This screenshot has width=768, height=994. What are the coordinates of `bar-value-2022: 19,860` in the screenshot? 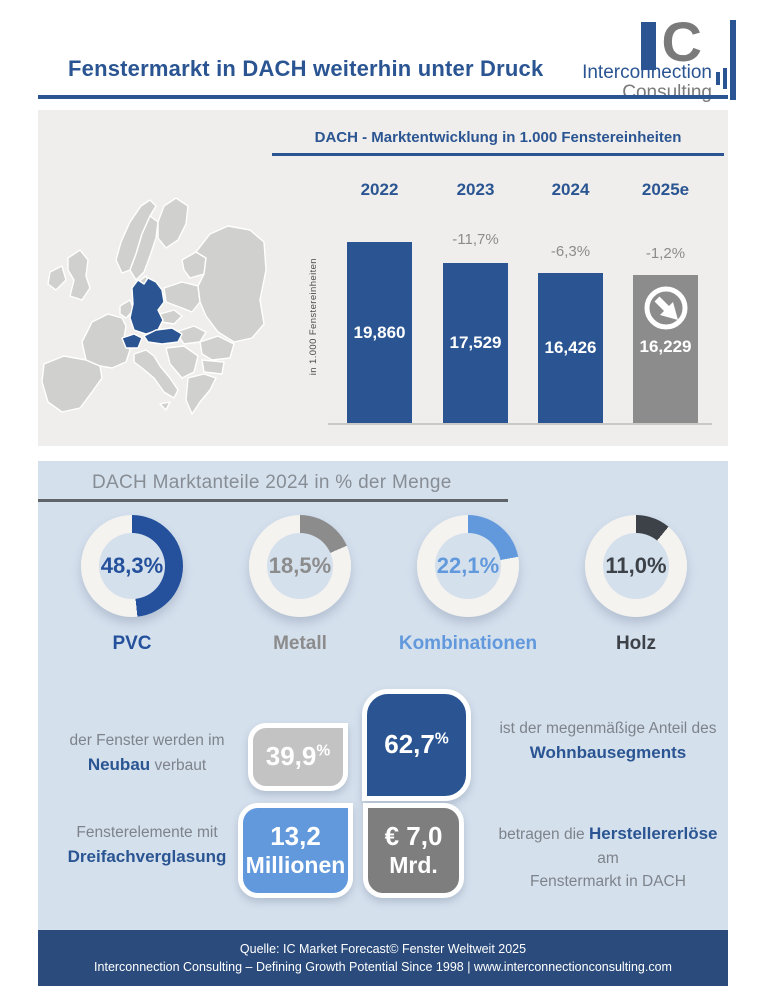 It's located at (379, 332).